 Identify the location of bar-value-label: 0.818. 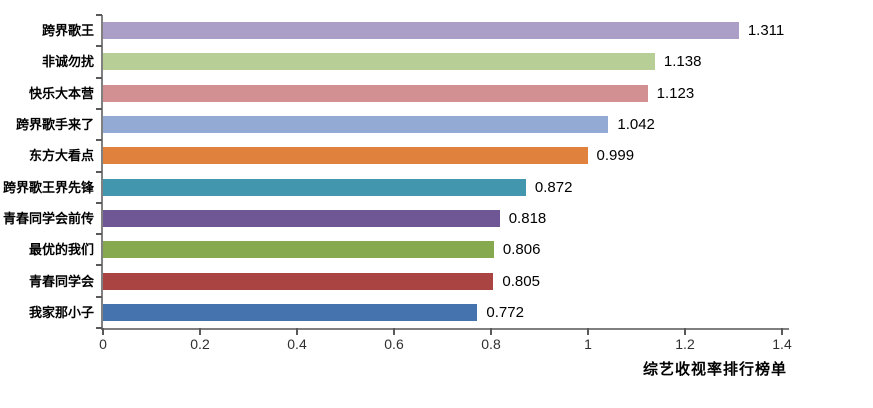
(527, 218).